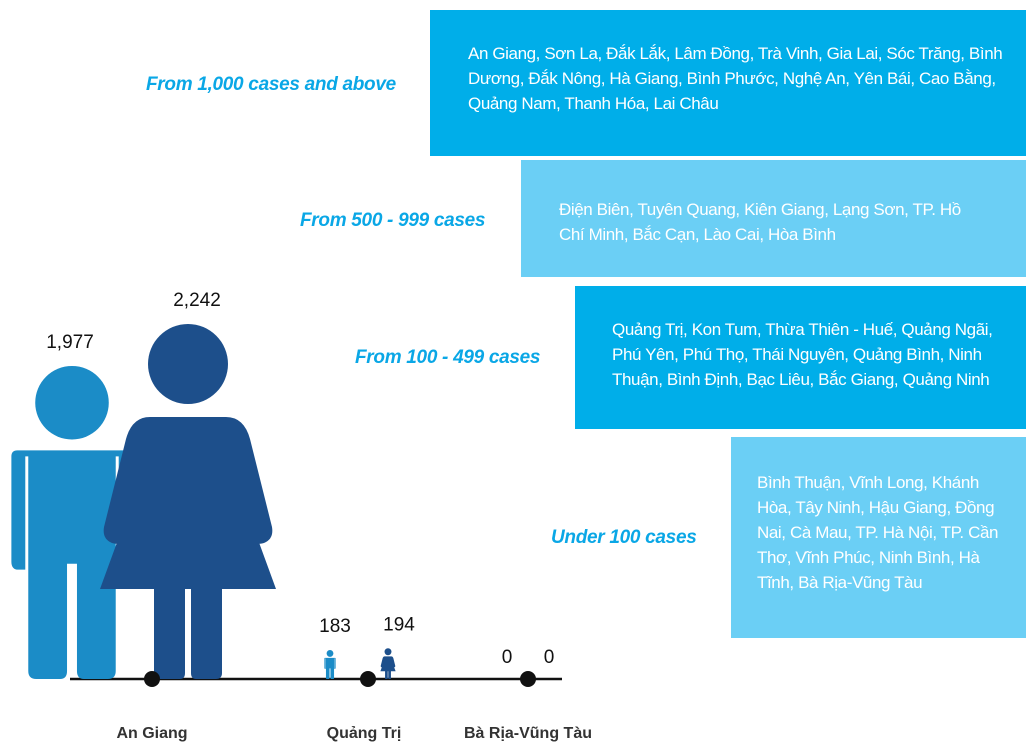 The width and height of the screenshot is (1026, 744). Describe the element at coordinates (507, 657) in the screenshot. I see `cat-2-value-label-0: 0` at that location.